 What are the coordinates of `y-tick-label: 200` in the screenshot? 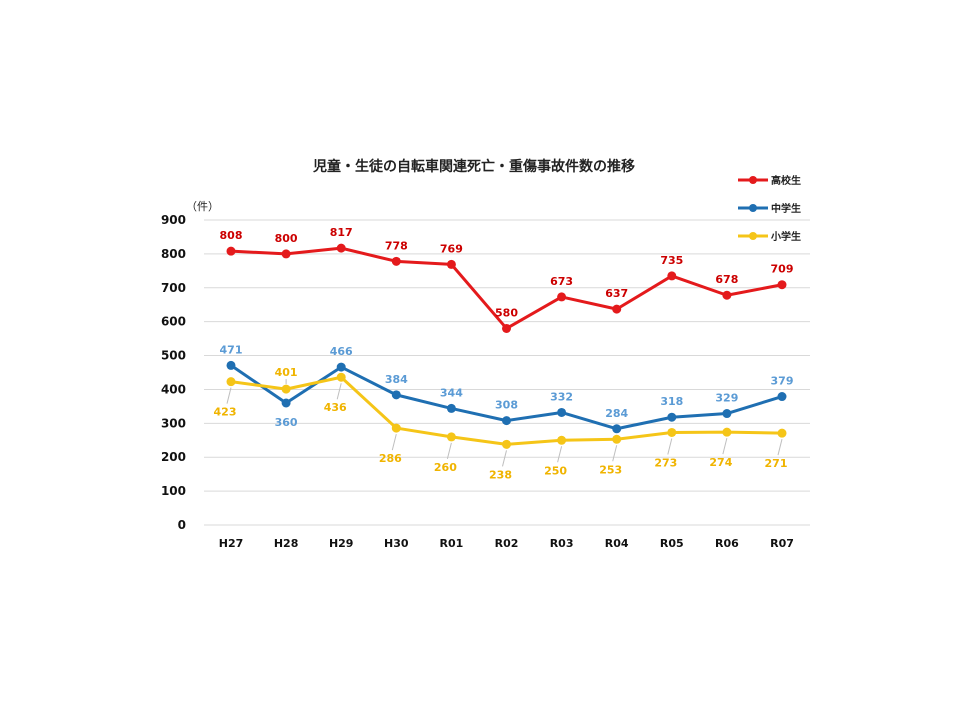 It's located at (173, 457).